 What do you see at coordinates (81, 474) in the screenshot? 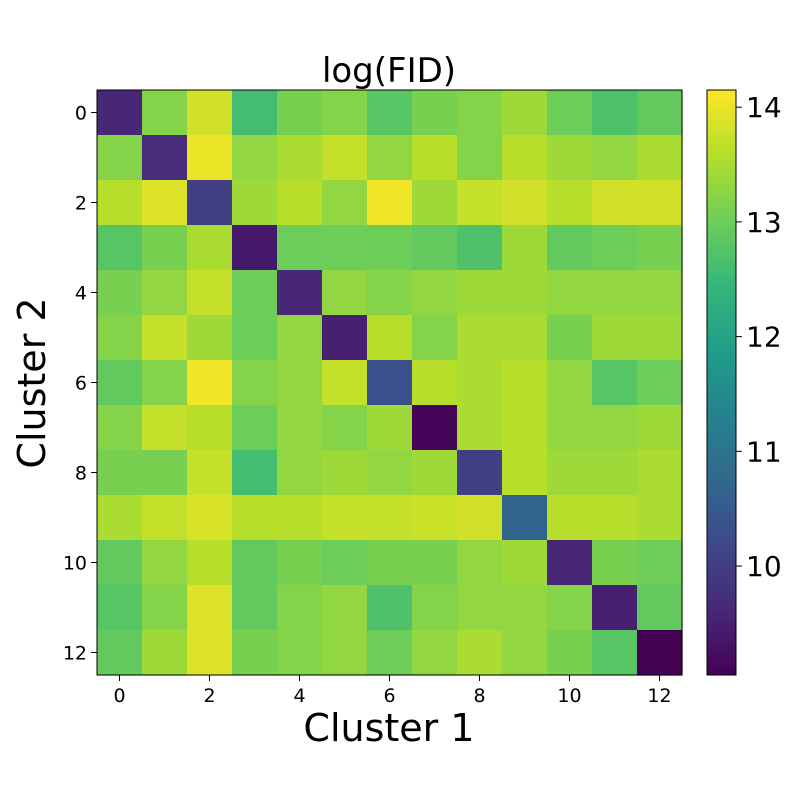
I see `y-tick-label: 8` at bounding box center [81, 474].